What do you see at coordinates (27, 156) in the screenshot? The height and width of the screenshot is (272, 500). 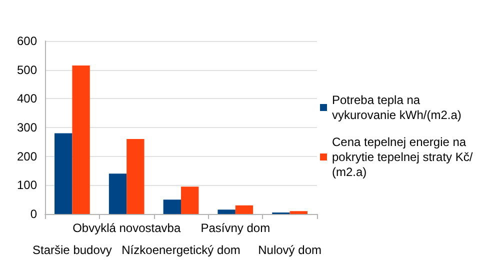 I see `y-tick-label: 200` at bounding box center [27, 156].